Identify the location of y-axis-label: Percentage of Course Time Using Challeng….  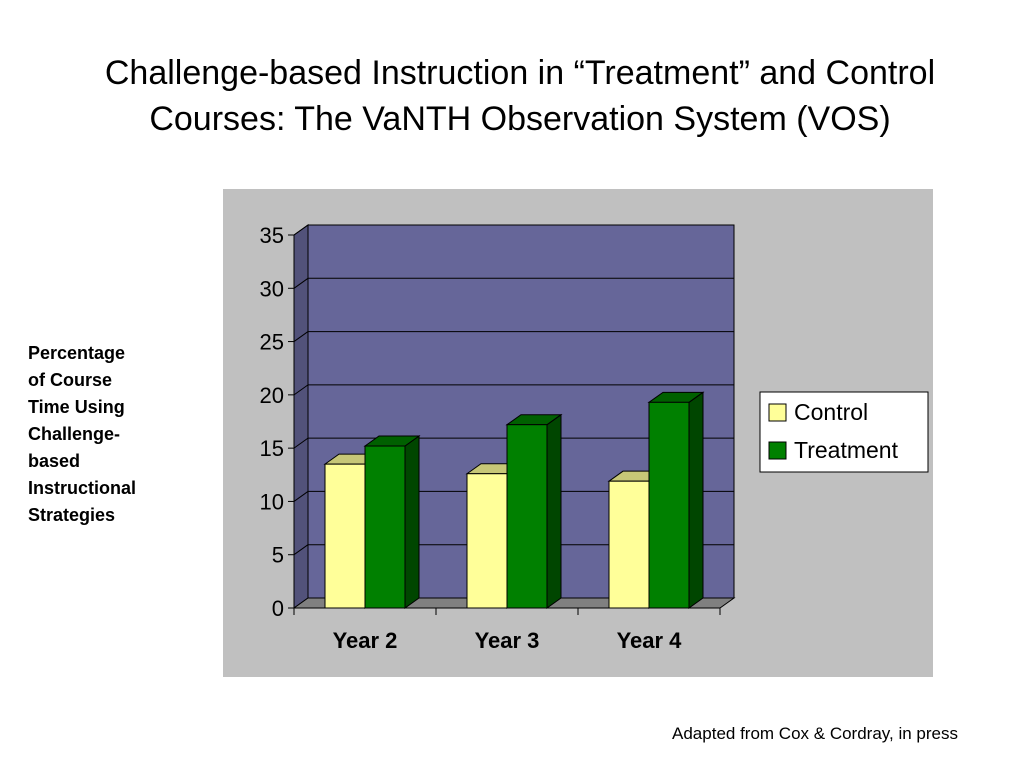
(103, 434).